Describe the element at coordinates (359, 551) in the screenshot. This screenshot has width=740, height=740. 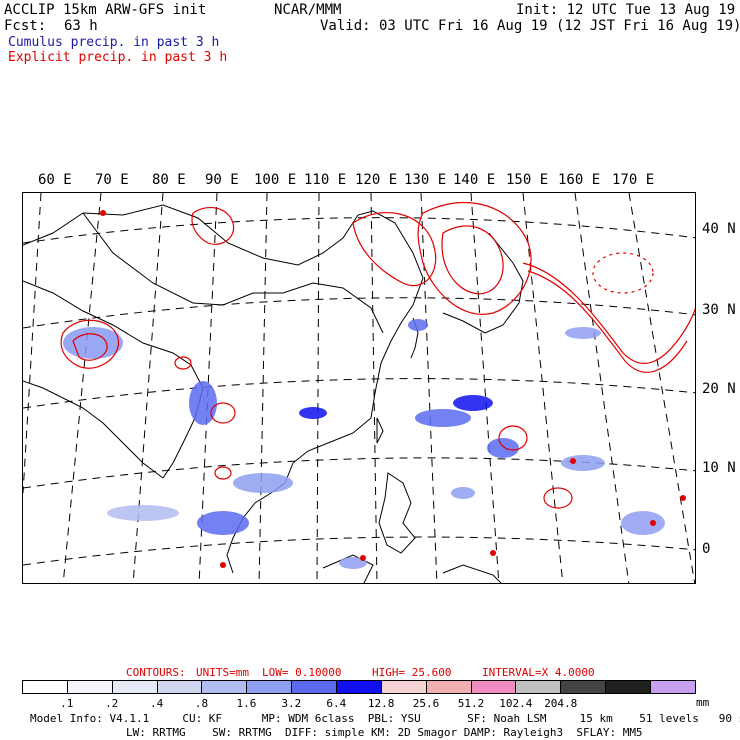
I see `lat-line-equator` at that location.